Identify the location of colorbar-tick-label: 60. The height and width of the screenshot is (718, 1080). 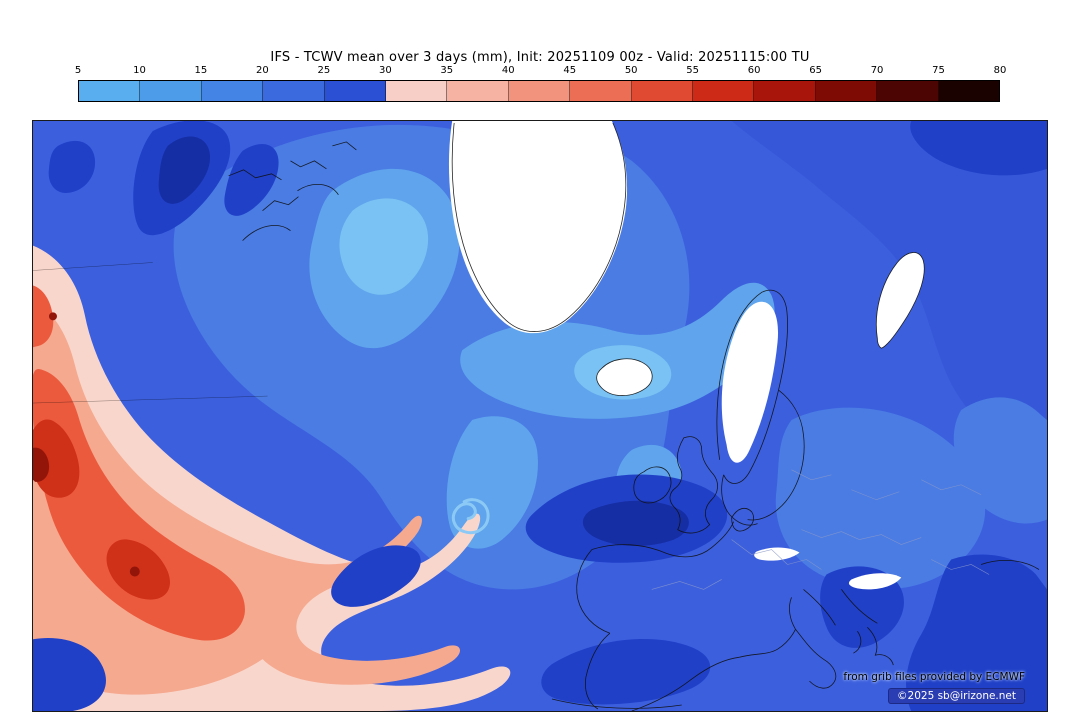
(754, 70).